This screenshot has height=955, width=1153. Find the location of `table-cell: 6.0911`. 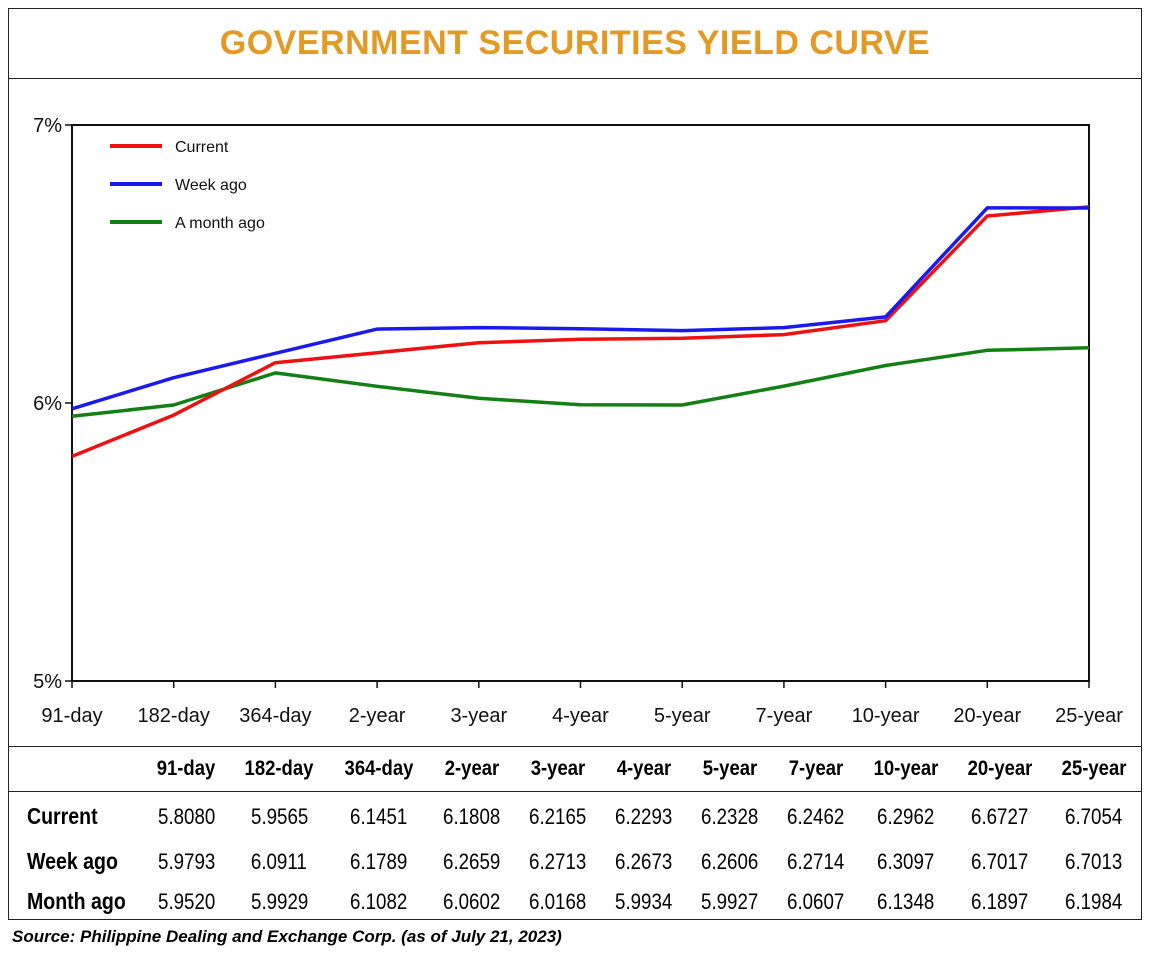

table-cell: 6.0911 is located at coordinates (279, 861).